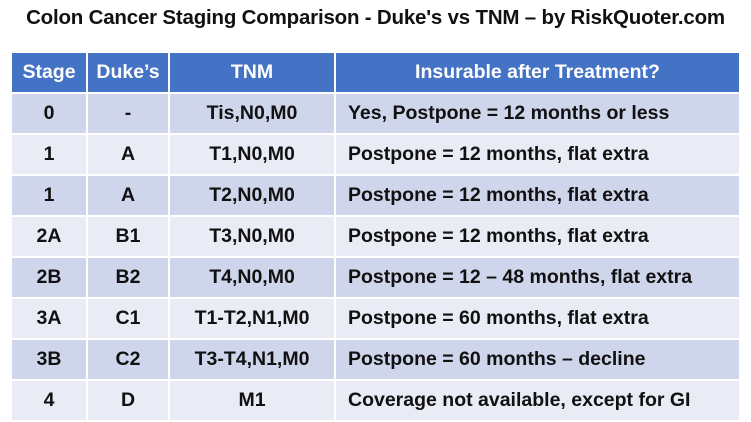 The height and width of the screenshot is (422, 751). I want to click on cell-tnm: T3-T4,N1,M0, so click(252, 360).